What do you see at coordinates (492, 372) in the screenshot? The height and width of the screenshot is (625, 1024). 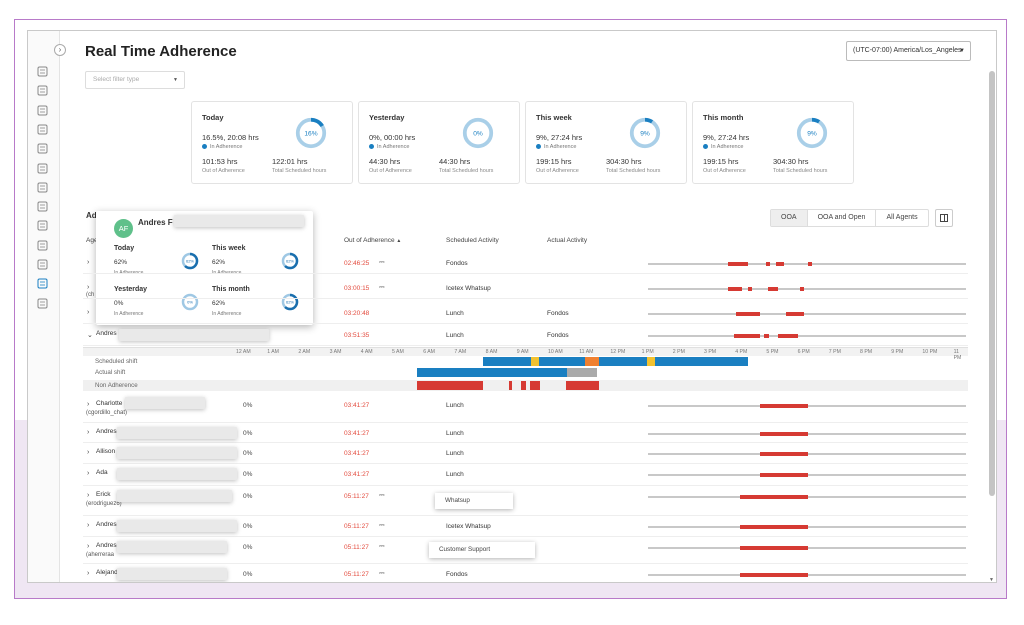 I see `actual-bar` at bounding box center [492, 372].